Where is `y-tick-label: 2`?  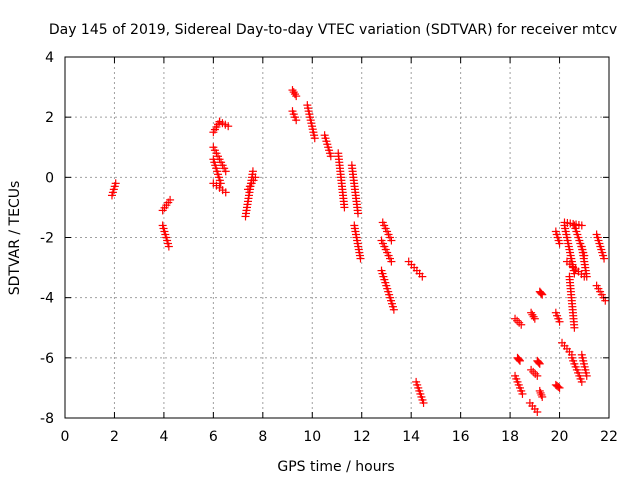
y-tick-label: 2 is located at coordinates (49, 118).